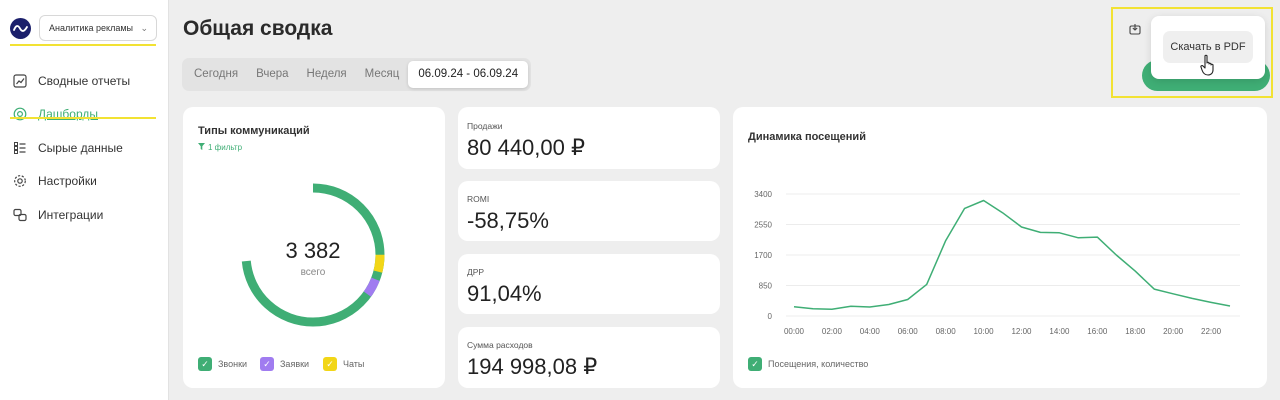  What do you see at coordinates (1059, 331) in the screenshot?
I see `x-tick-label: 14:00` at bounding box center [1059, 331].